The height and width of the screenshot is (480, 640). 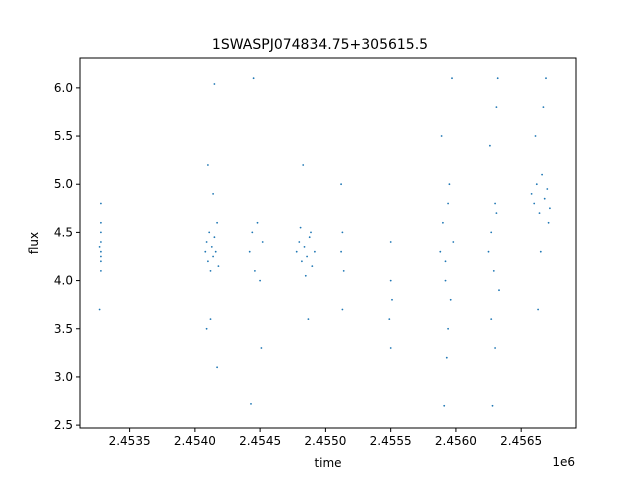 I want to click on x-axis-offset-label: 1e6, so click(x=563, y=462).